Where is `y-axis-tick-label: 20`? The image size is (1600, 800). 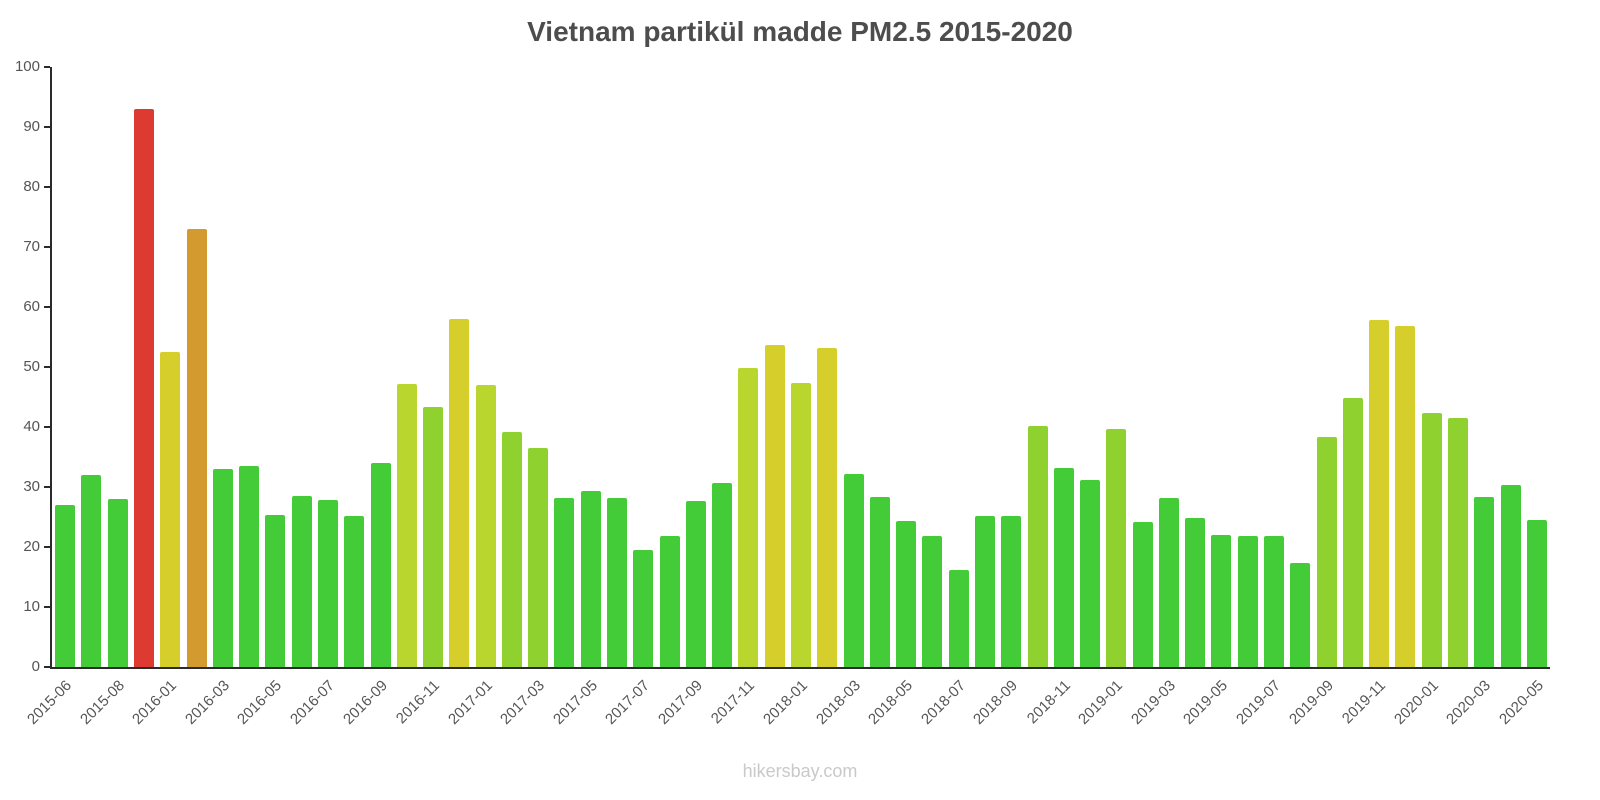
y-axis-tick-label: 20 is located at coordinates (31, 546).